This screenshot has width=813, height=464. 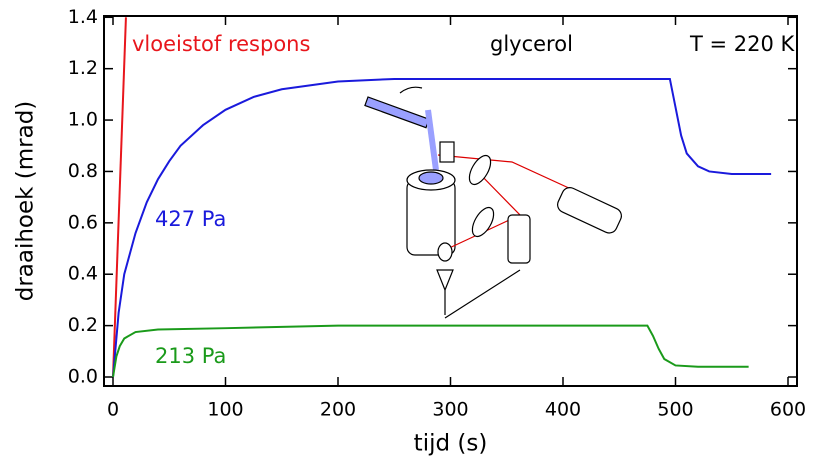 What do you see at coordinates (563, 410) in the screenshot?
I see `x-tick-label: 400` at bounding box center [563, 410].